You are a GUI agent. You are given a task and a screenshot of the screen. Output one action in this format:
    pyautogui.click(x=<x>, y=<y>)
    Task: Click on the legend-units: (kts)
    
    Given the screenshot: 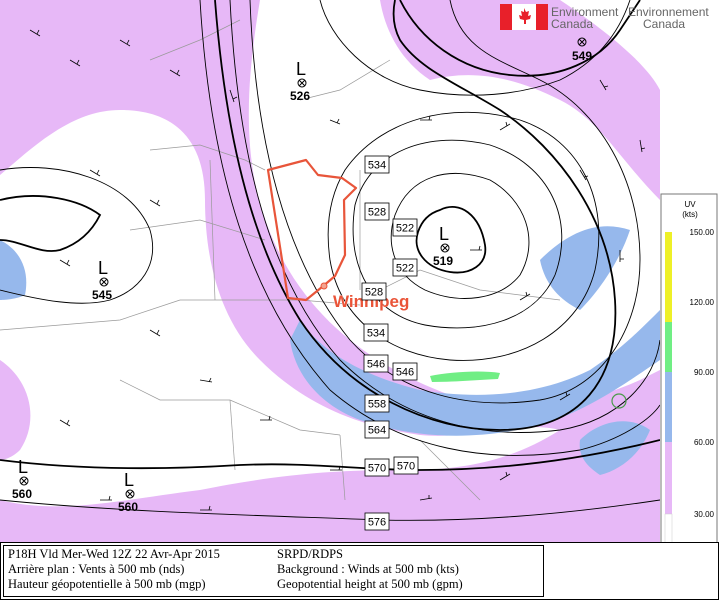 What is the action you would take?
    pyautogui.click(x=690, y=214)
    